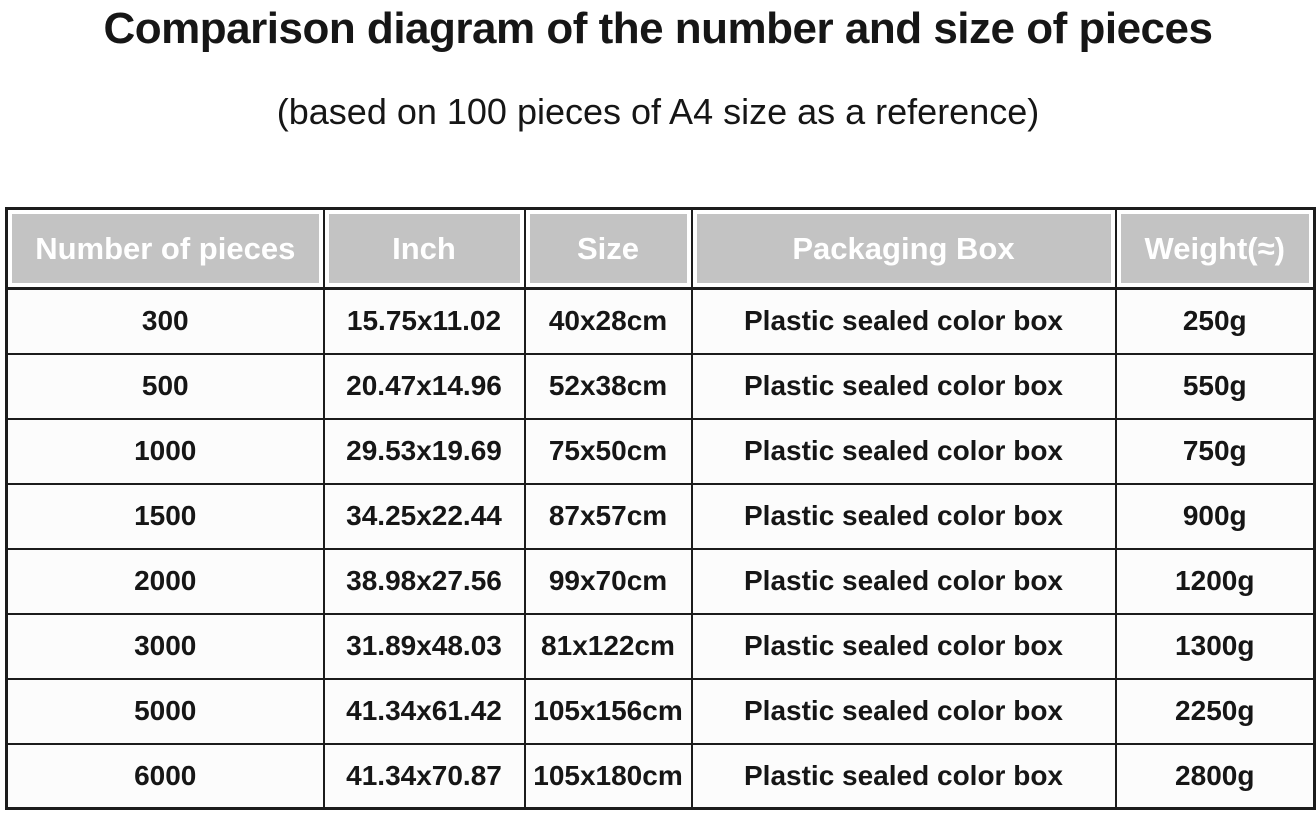  I want to click on cell-inch: 15.75x11.02, so click(424, 321).